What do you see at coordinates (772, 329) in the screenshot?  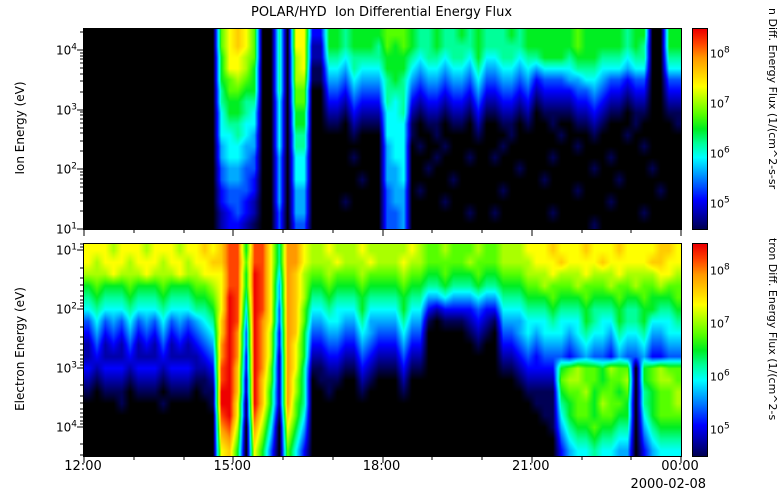 I see `electron-colorbar-title: tron Diff. Energy Flux (1/(cm^2-s` at bounding box center [772, 329].